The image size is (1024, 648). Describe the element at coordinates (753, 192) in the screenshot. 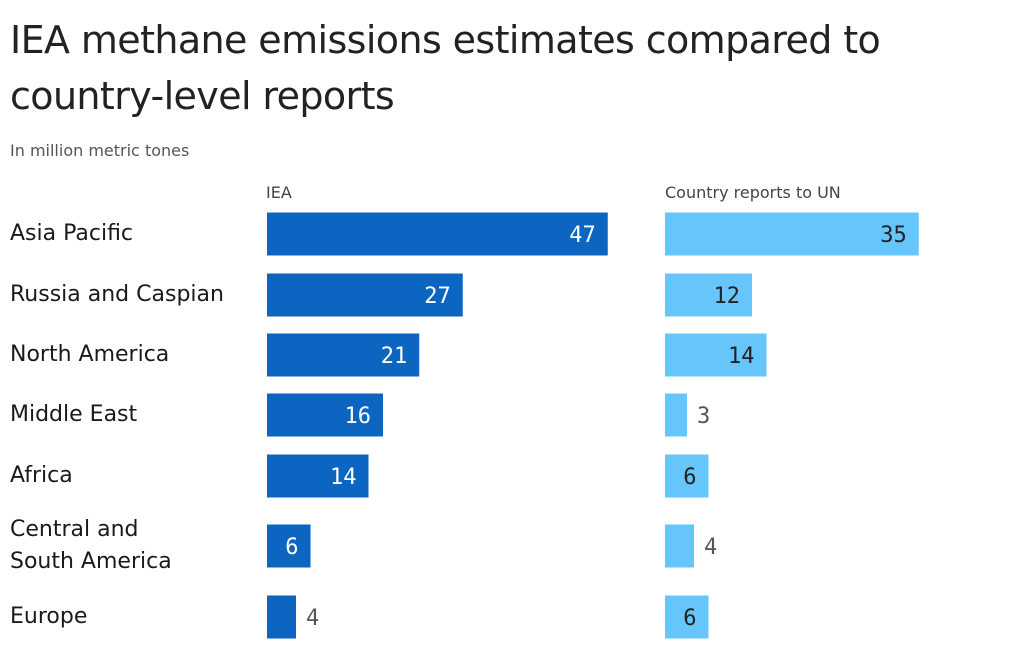

I see `series-header-country-reports: Country reports to UN` at that location.